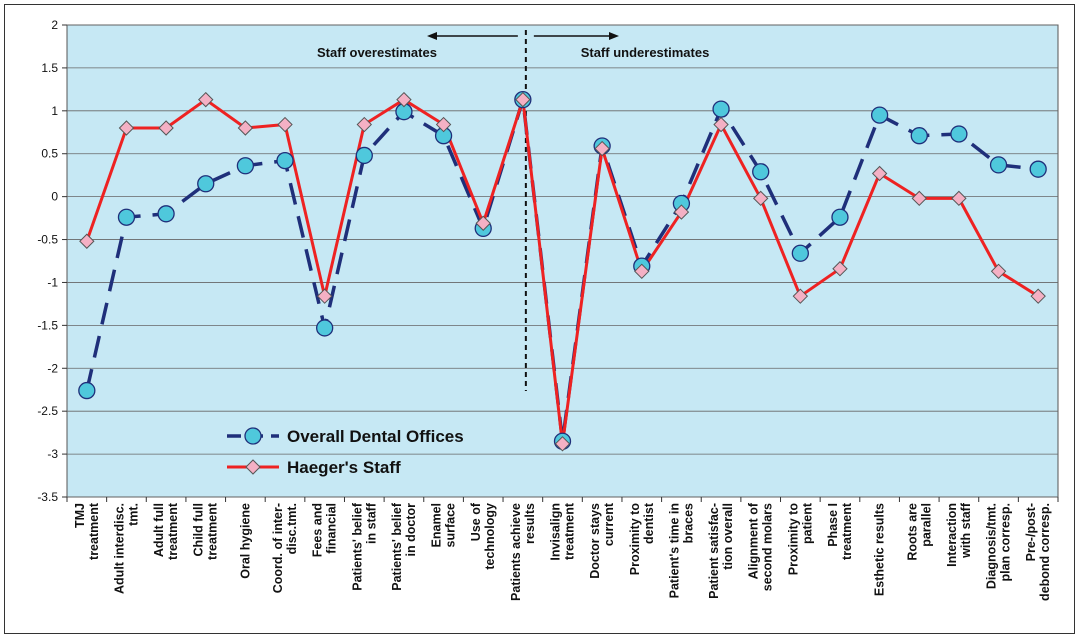 The image size is (1081, 640). What do you see at coordinates (728, 536) in the screenshot?
I see `x-tick-label-line: tion overall` at bounding box center [728, 536].